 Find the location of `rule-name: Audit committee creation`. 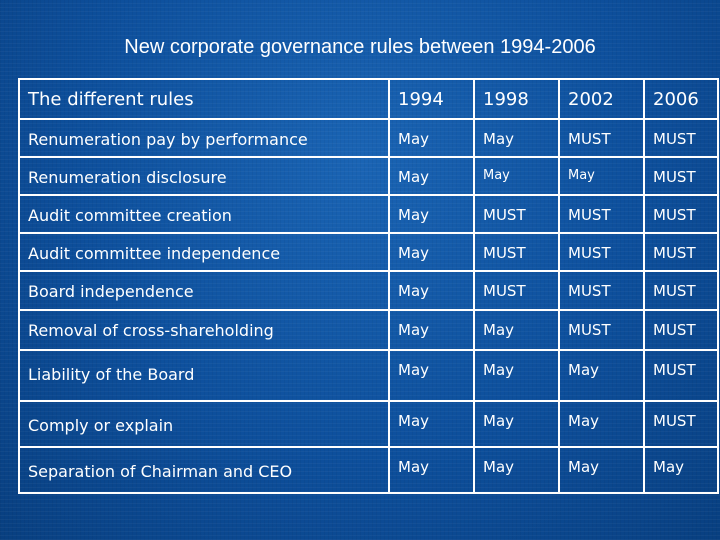

rule-name: Audit committee creation is located at coordinates (204, 214).